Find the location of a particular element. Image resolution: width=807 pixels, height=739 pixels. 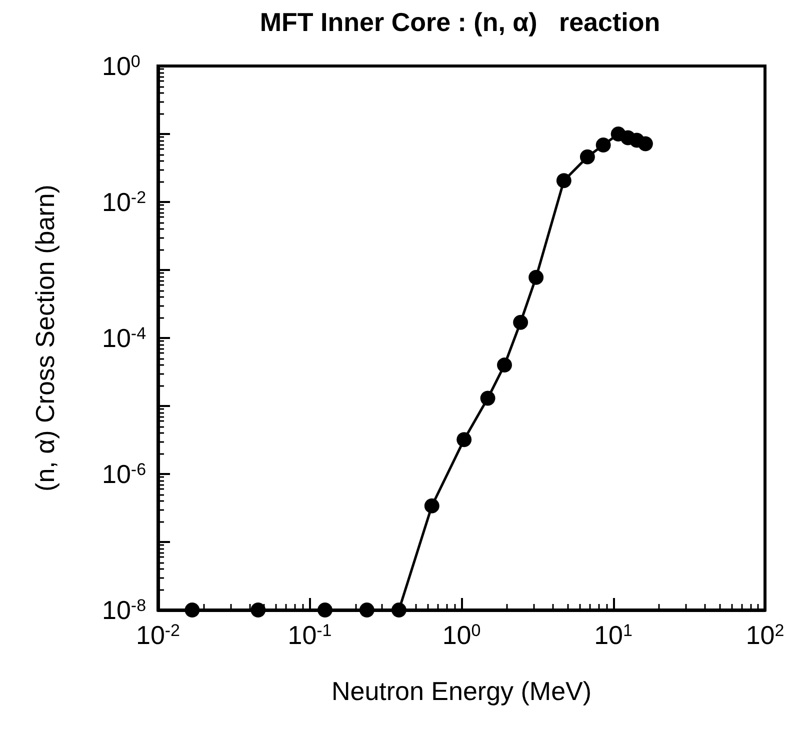

x-axis-title: Neutron Energy (MeV) is located at coordinates (461, 691).